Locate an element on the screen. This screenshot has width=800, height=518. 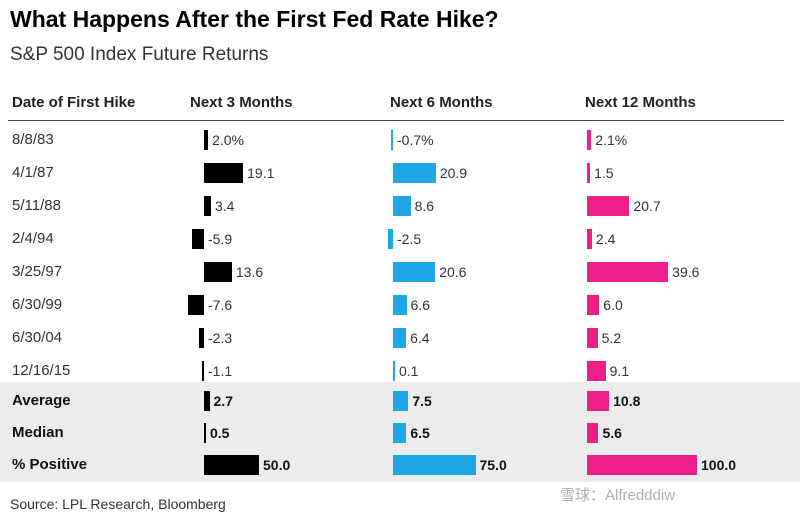
source-note: Source: LPL Research, Bloomberg is located at coordinates (118, 504).